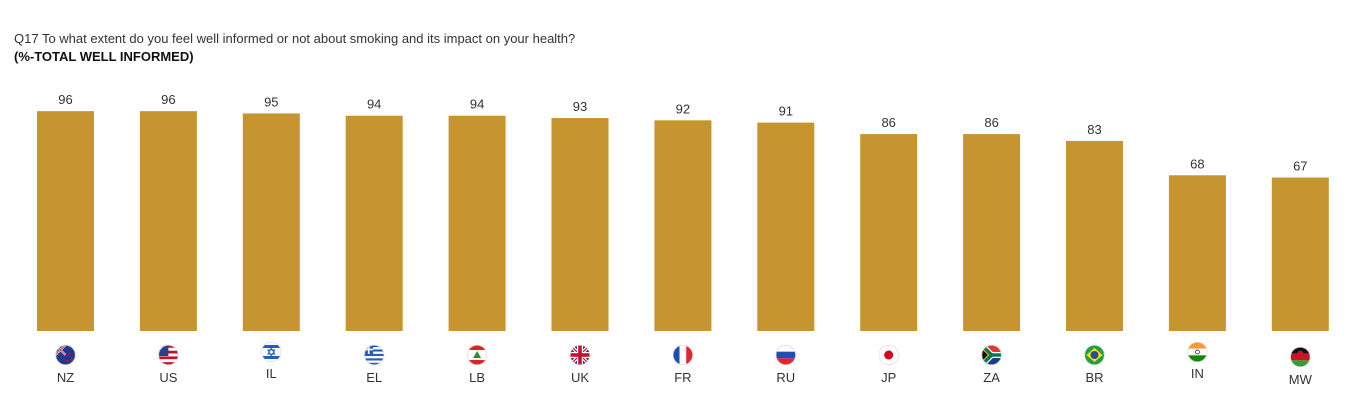 Image resolution: width=1367 pixels, height=400 pixels. I want to click on category-label-uk: UK, so click(580, 377).